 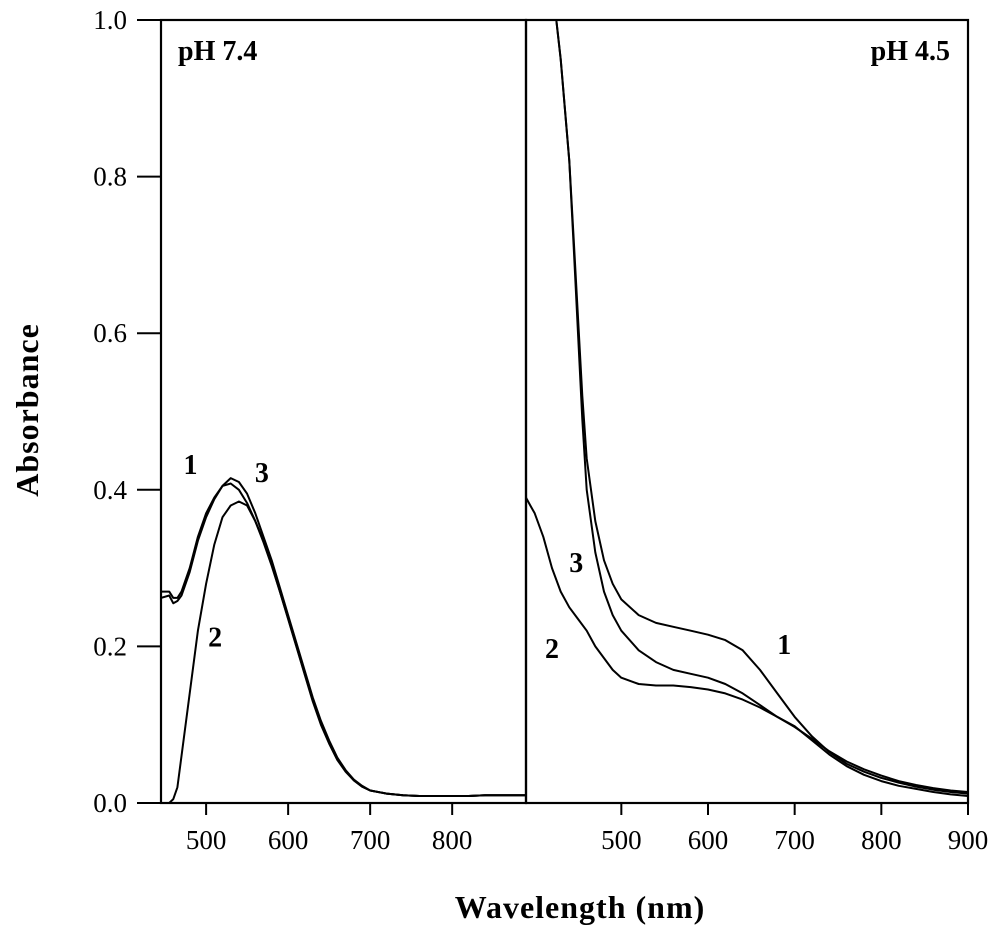 I want to click on x-axis-title: Wavelength (nm), so click(x=580, y=907).